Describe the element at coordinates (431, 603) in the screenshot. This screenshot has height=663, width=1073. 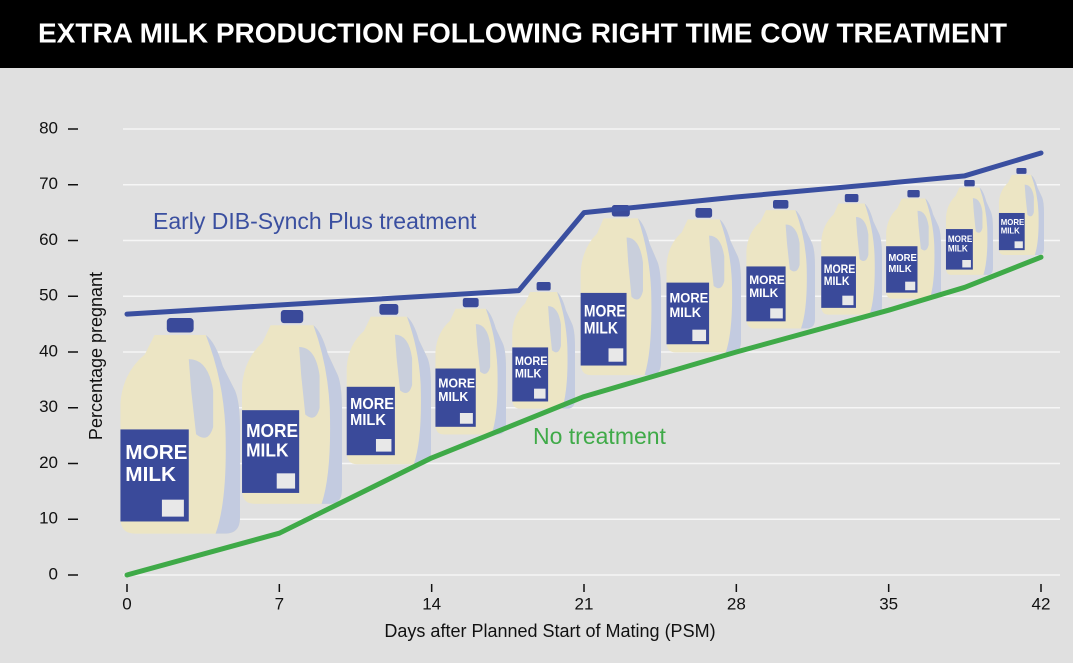
I see `x-tick-label: 14` at that location.